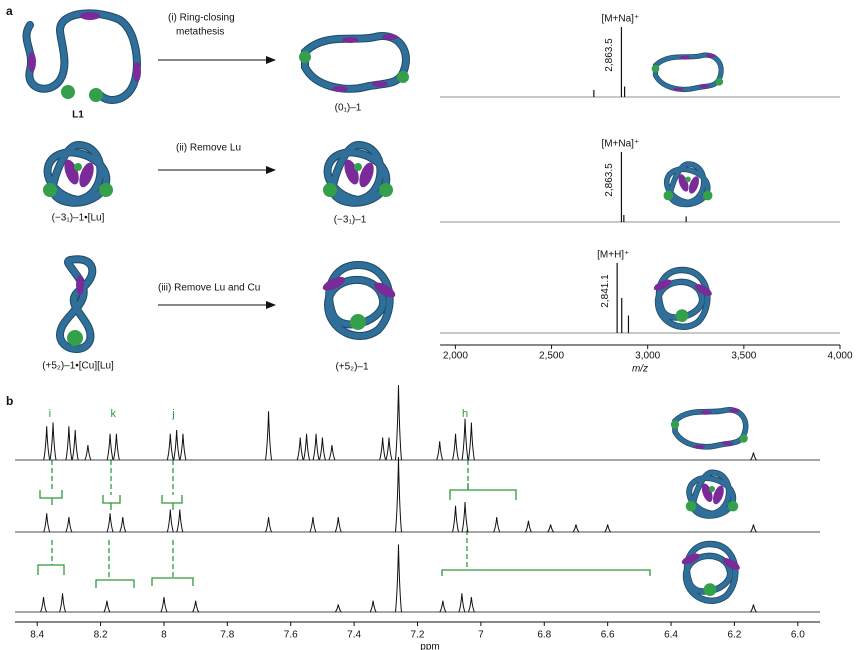 The width and height of the screenshot is (861, 650). What do you see at coordinates (201, 18) in the screenshot?
I see `reaction-label: (i) Ring-closing` at bounding box center [201, 18].